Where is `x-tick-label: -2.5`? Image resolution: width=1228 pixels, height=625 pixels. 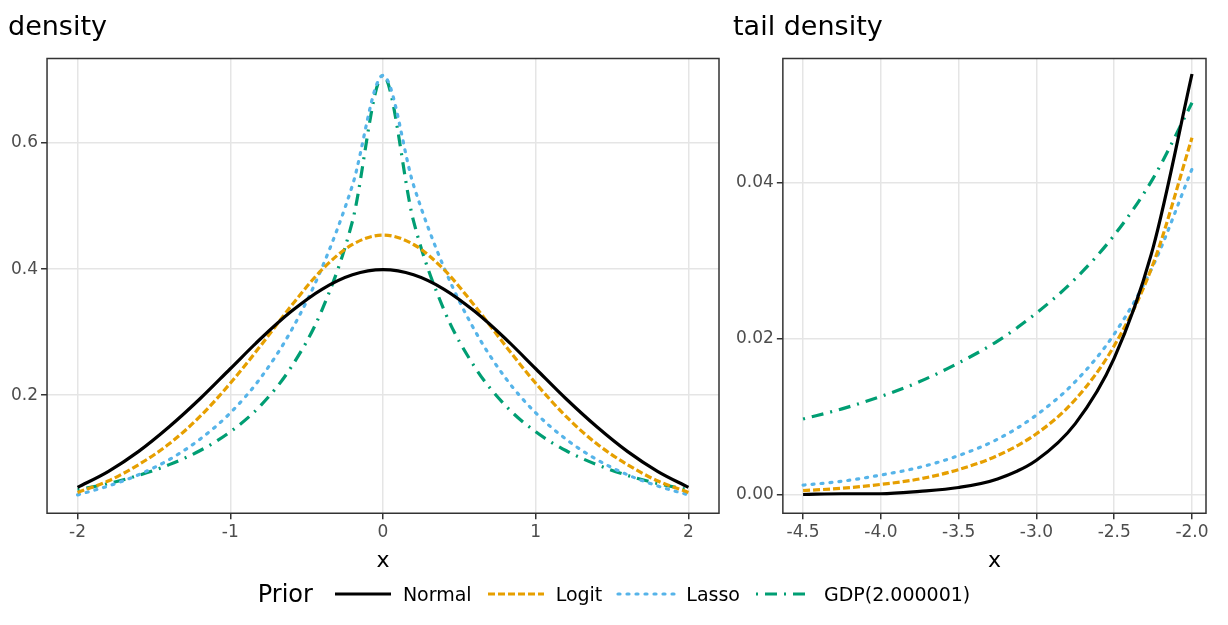 x-tick-label: -2.5 is located at coordinates (1114, 530).